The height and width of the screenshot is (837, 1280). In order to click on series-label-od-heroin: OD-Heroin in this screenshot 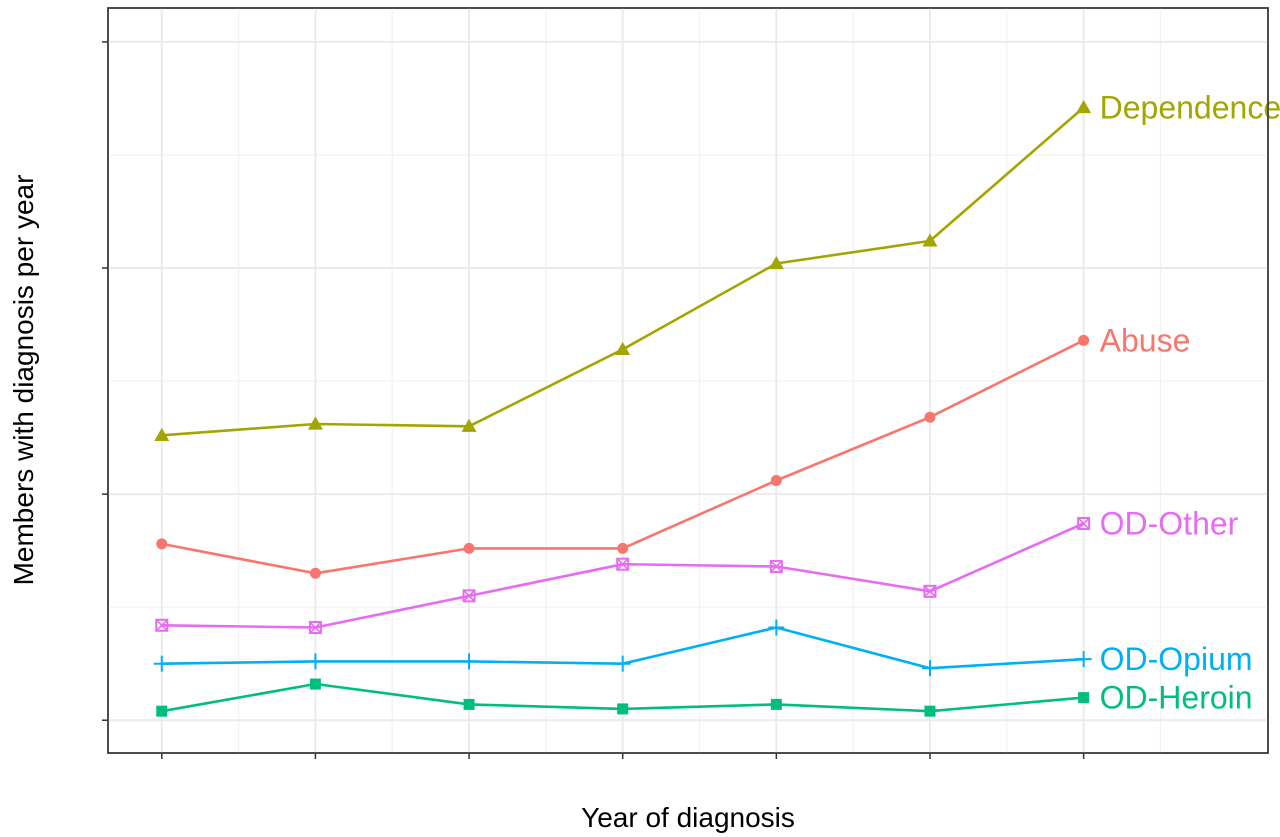, I will do `click(1176, 698)`.